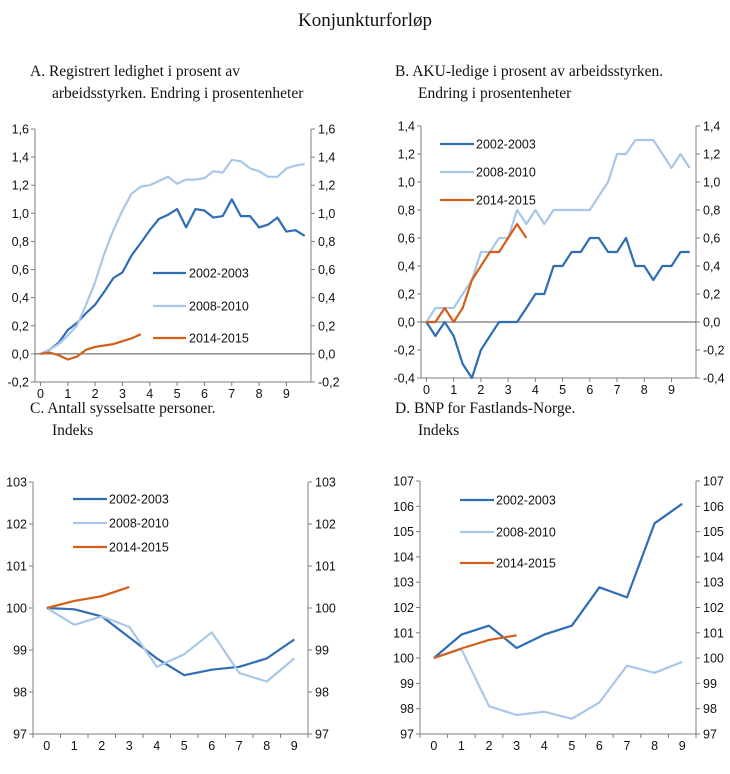 This screenshot has width=730, height=774. Describe the element at coordinates (135, 71) in the screenshot. I see `panel-a-title-line-1: A. Registrert ledighet i prosent av` at that location.